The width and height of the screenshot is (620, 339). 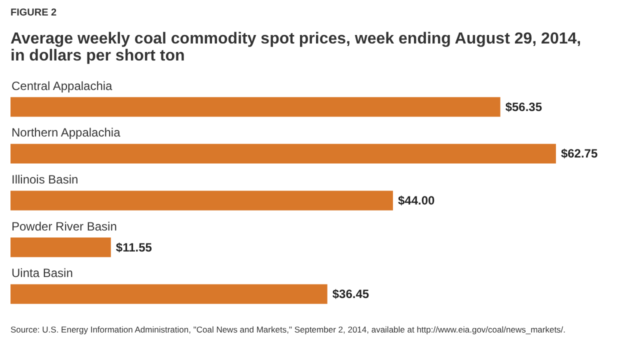 I want to click on y-tick-label: Uinta Basin, so click(x=42, y=273).